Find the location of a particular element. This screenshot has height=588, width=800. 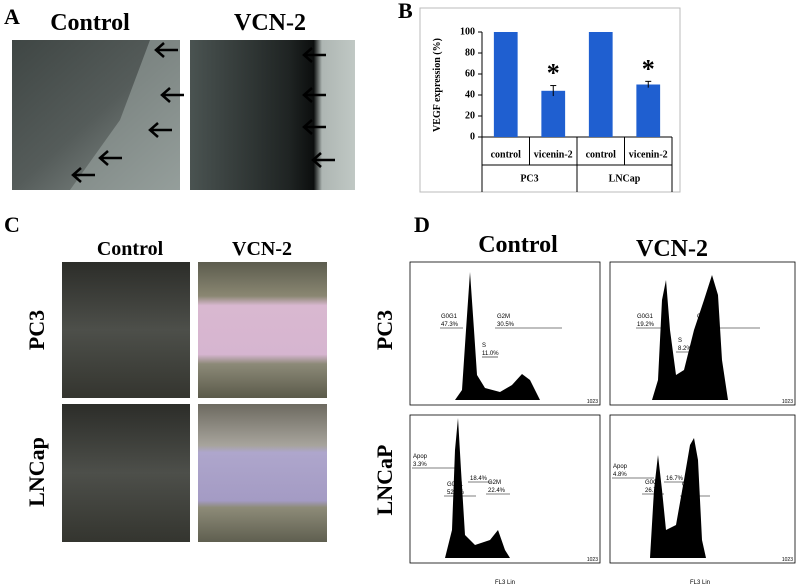

y-tick-label: 20 is located at coordinates (470, 115).